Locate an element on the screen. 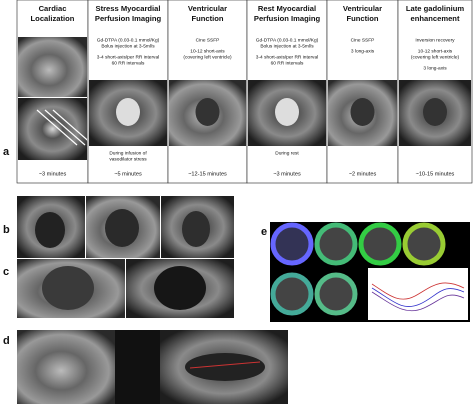 This screenshot has height=404, width=474. column-note: During rest is located at coordinates (287, 153).